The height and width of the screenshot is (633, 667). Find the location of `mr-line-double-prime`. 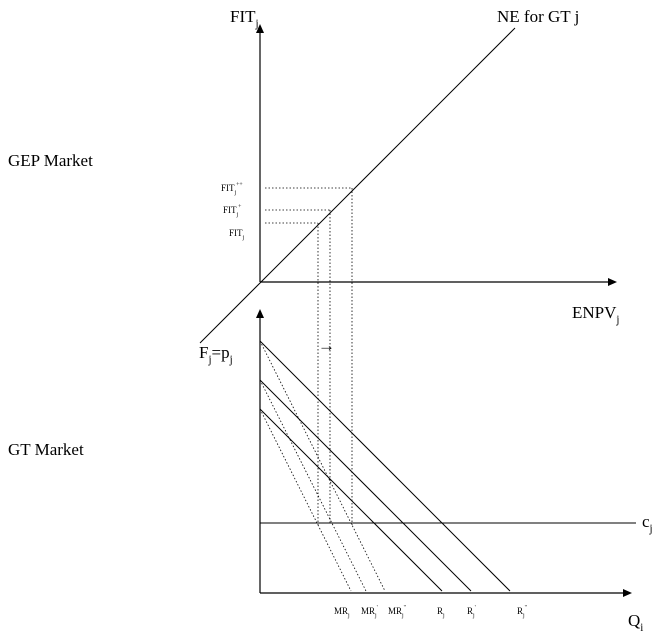

mr-line-double-prime is located at coordinates (322, 466).